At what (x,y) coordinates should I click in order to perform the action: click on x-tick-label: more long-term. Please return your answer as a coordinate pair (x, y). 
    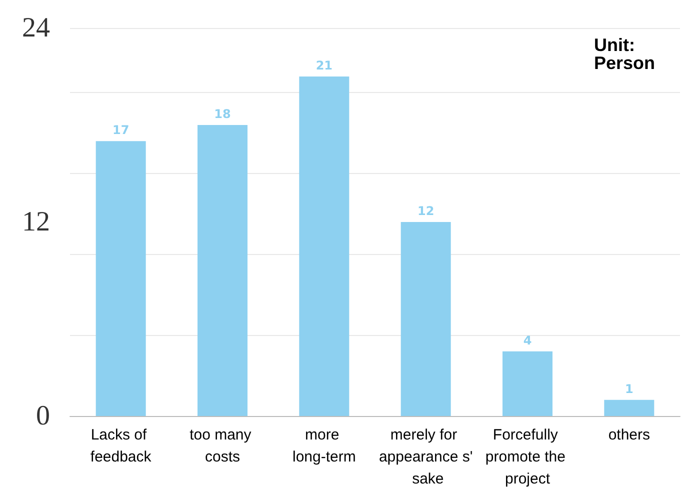
    Looking at the image, I should click on (324, 446).